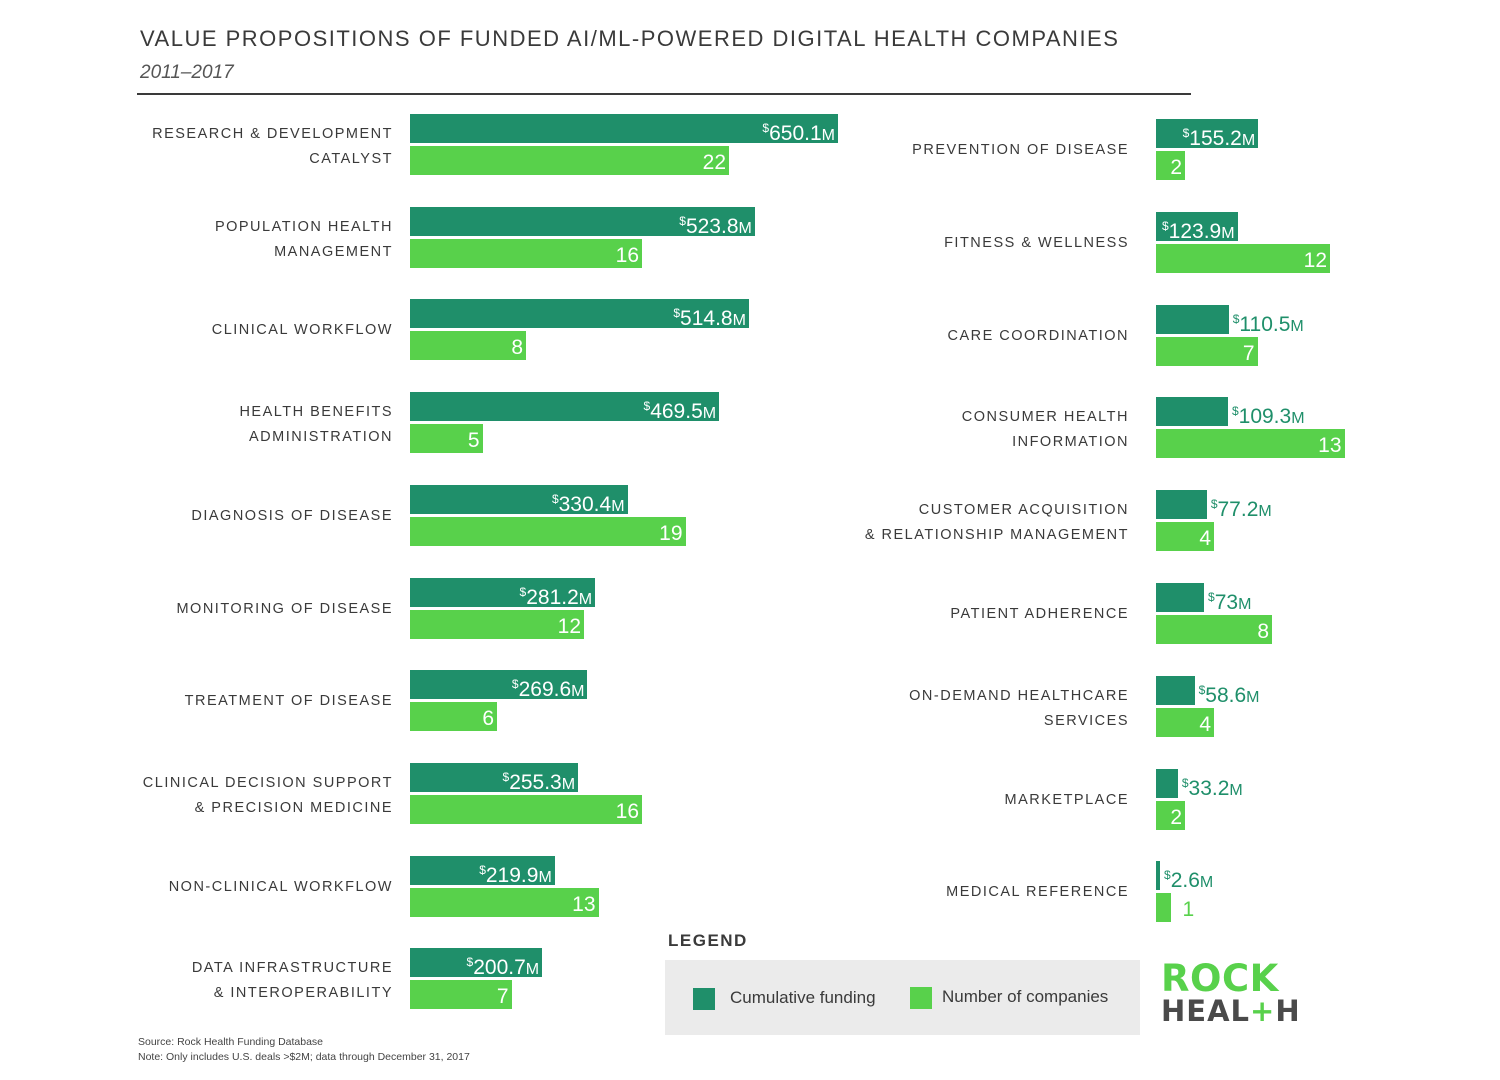  Describe the element at coordinates (1038, 335) in the screenshot. I see `category-label-care-coordination: CARE COORDINATION` at that location.